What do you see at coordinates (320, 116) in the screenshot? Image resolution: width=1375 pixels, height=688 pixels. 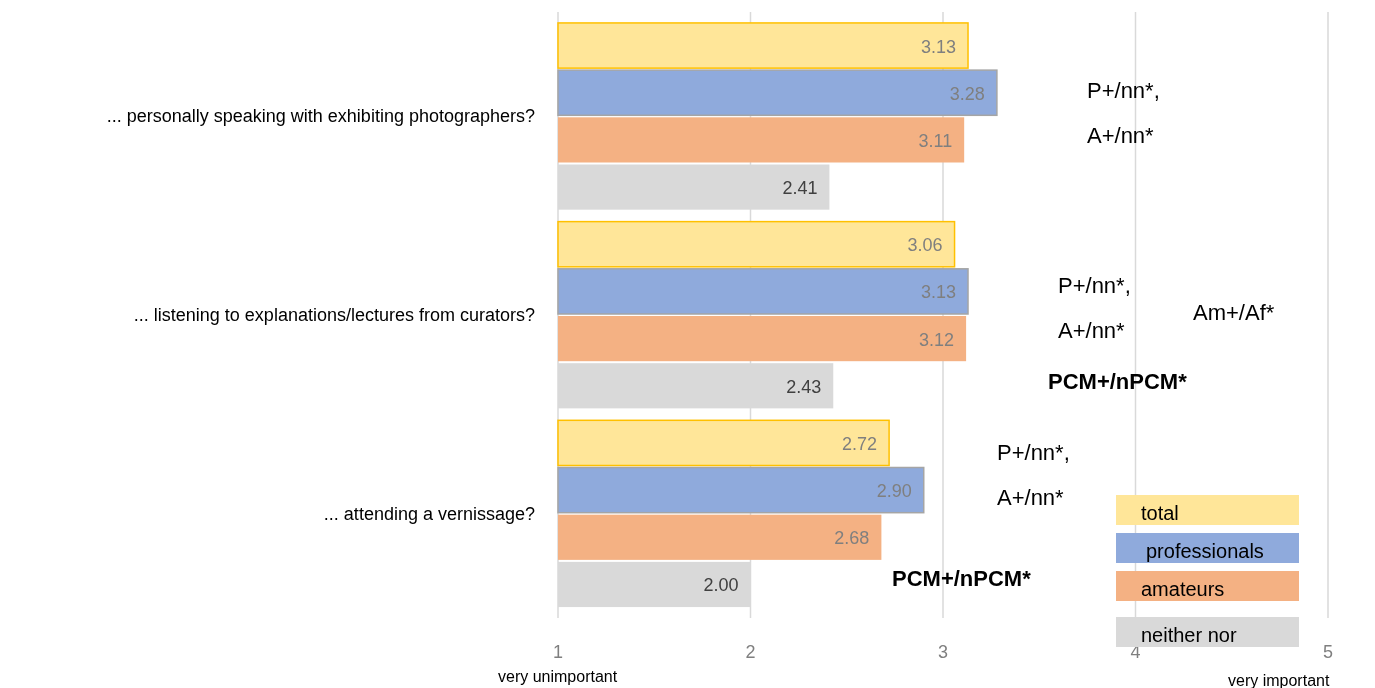 I see `y-tick-label: ... personally speaking with exhibiting photographers?` at bounding box center [320, 116].